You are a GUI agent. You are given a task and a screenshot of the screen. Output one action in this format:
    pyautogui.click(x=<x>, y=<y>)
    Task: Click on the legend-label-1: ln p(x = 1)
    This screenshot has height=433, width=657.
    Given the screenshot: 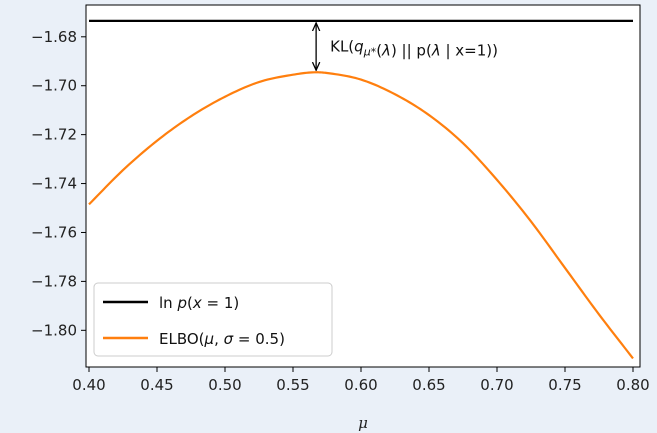 What is the action you would take?
    pyautogui.click(x=199, y=303)
    